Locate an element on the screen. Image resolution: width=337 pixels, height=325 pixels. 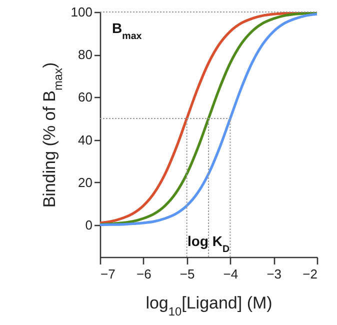
annotation: log K$_{D}$ is located at coordinates (208, 244).